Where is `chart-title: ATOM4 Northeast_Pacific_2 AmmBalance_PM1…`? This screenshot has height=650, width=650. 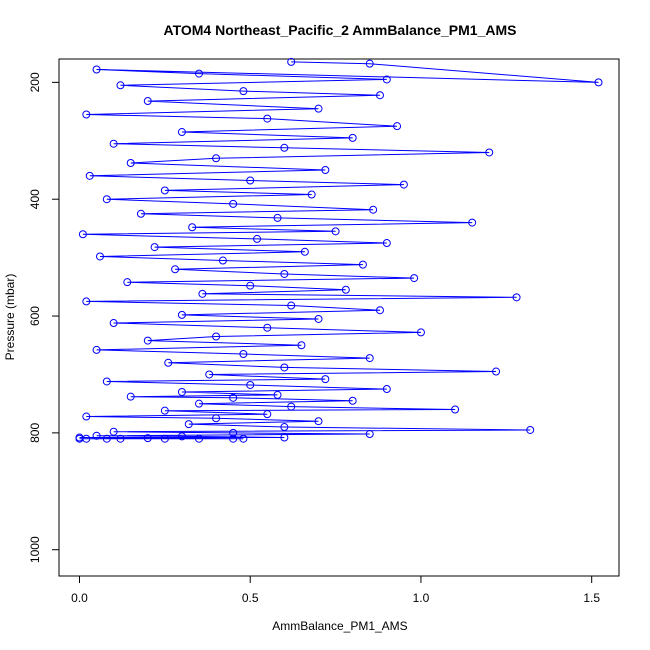
chart-title: ATOM4 Northeast_Pacific_2 AmmBalance_PM1… is located at coordinates (340, 30).